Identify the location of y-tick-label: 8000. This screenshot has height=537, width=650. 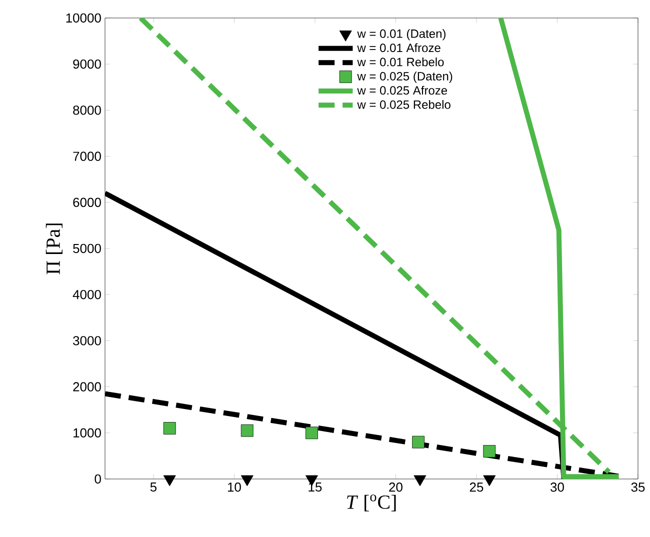
(87, 110).